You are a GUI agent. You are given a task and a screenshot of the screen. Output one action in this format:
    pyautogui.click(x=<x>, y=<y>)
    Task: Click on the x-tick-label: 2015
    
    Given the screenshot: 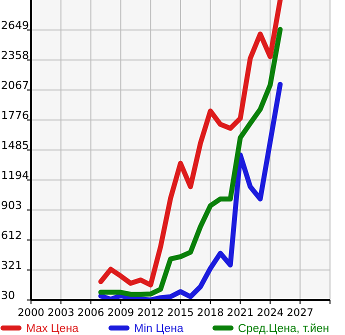 What is the action you would take?
    pyautogui.click(x=180, y=313)
    